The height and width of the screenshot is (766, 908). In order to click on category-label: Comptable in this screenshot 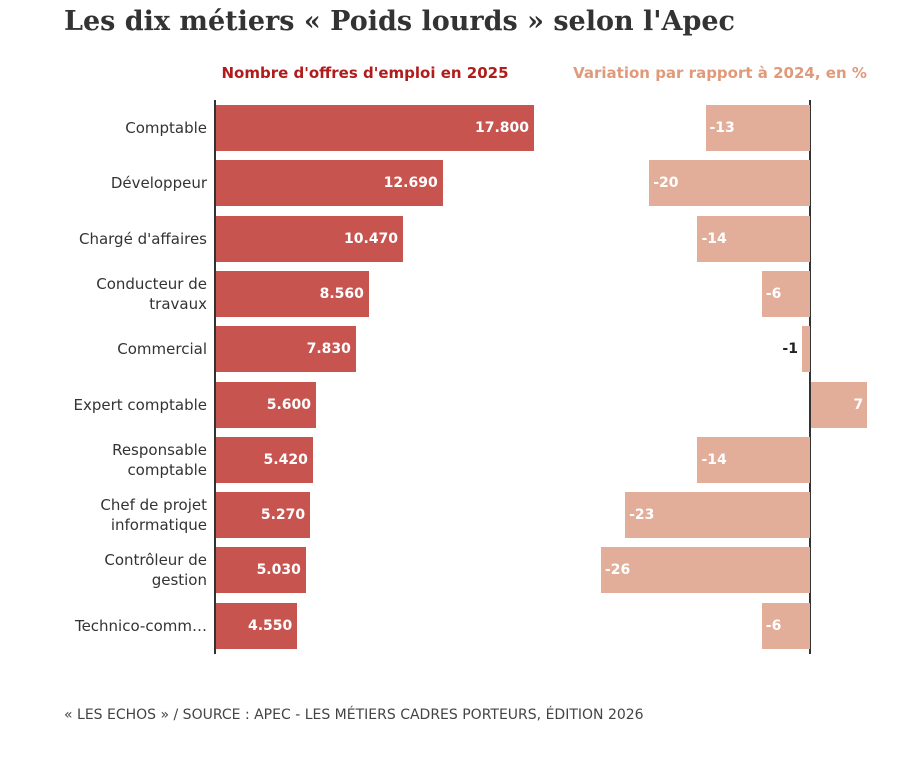, I will do `click(166, 128)`.